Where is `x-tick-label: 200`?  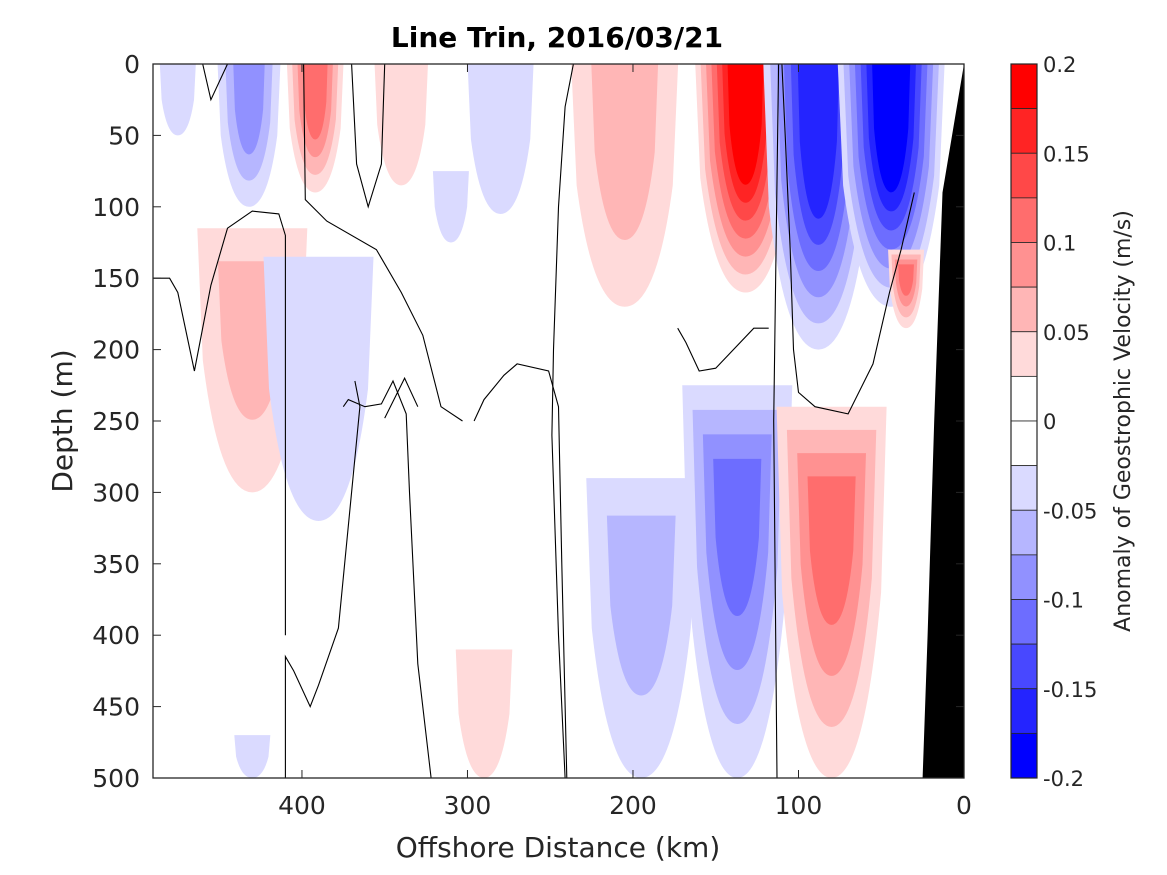
x-tick-label: 200 is located at coordinates (633, 805).